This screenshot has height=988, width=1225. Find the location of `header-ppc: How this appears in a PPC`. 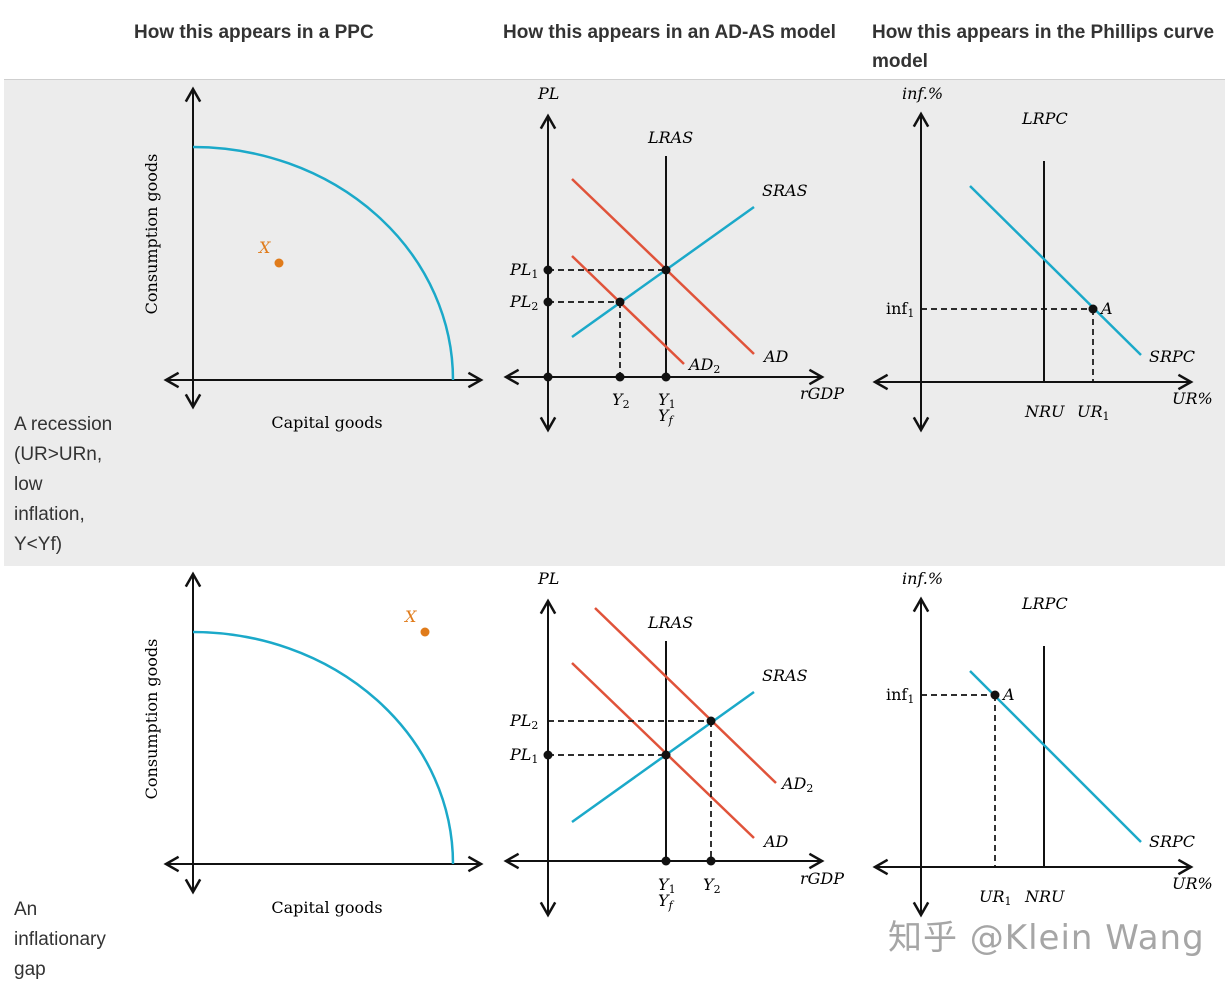

header-ppc: How this appears in a PPC is located at coordinates (254, 32).